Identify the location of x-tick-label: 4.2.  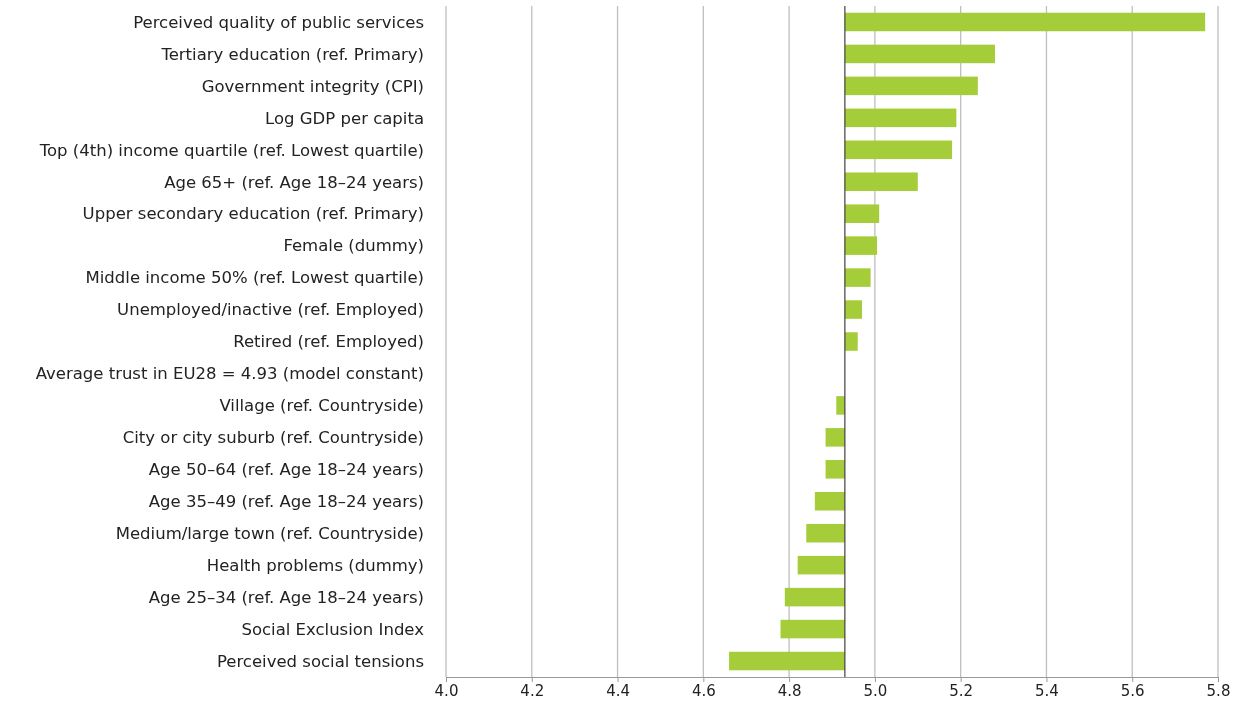
(532, 690).